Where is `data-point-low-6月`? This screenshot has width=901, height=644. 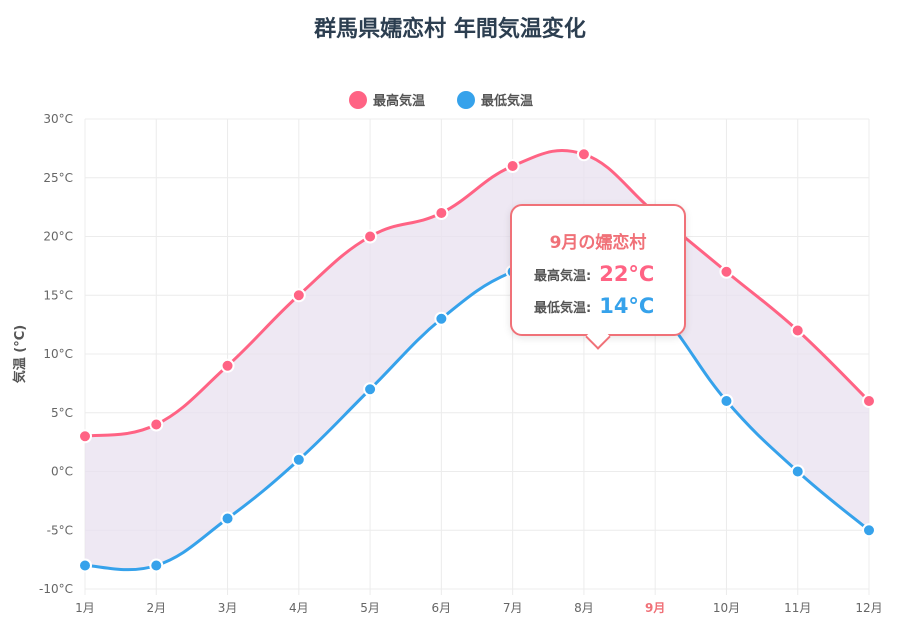 data-point-low-6月 is located at coordinates (441, 318).